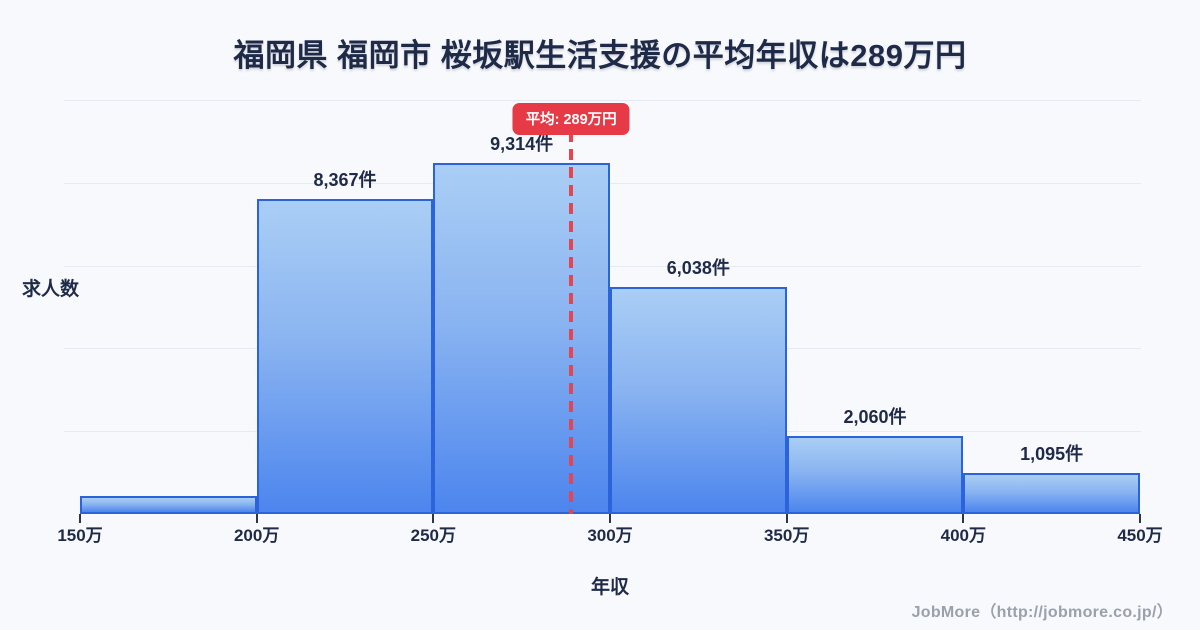 The height and width of the screenshot is (630, 1200). Describe the element at coordinates (1042, 612) in the screenshot. I see `footer-credit: JobMore（http://jobmore.co.jp/）` at that location.